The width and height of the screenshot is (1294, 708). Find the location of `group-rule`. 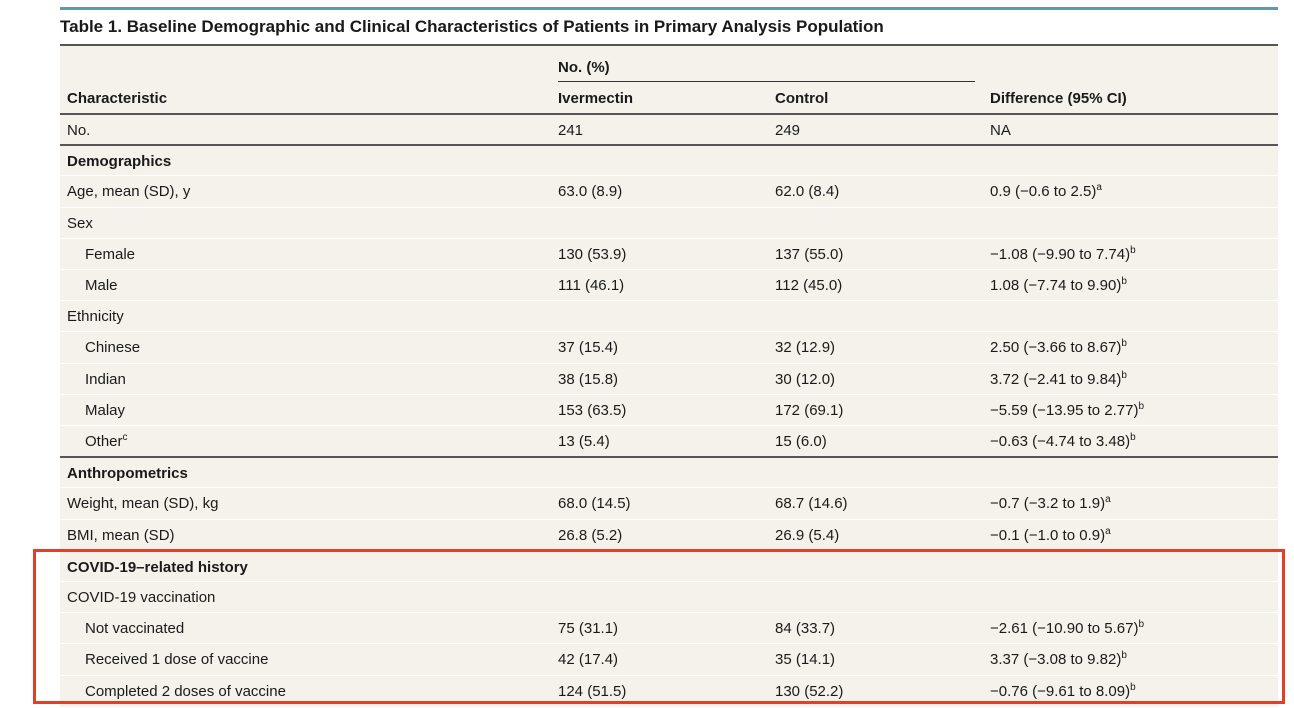

group-rule is located at coordinates (766, 81).